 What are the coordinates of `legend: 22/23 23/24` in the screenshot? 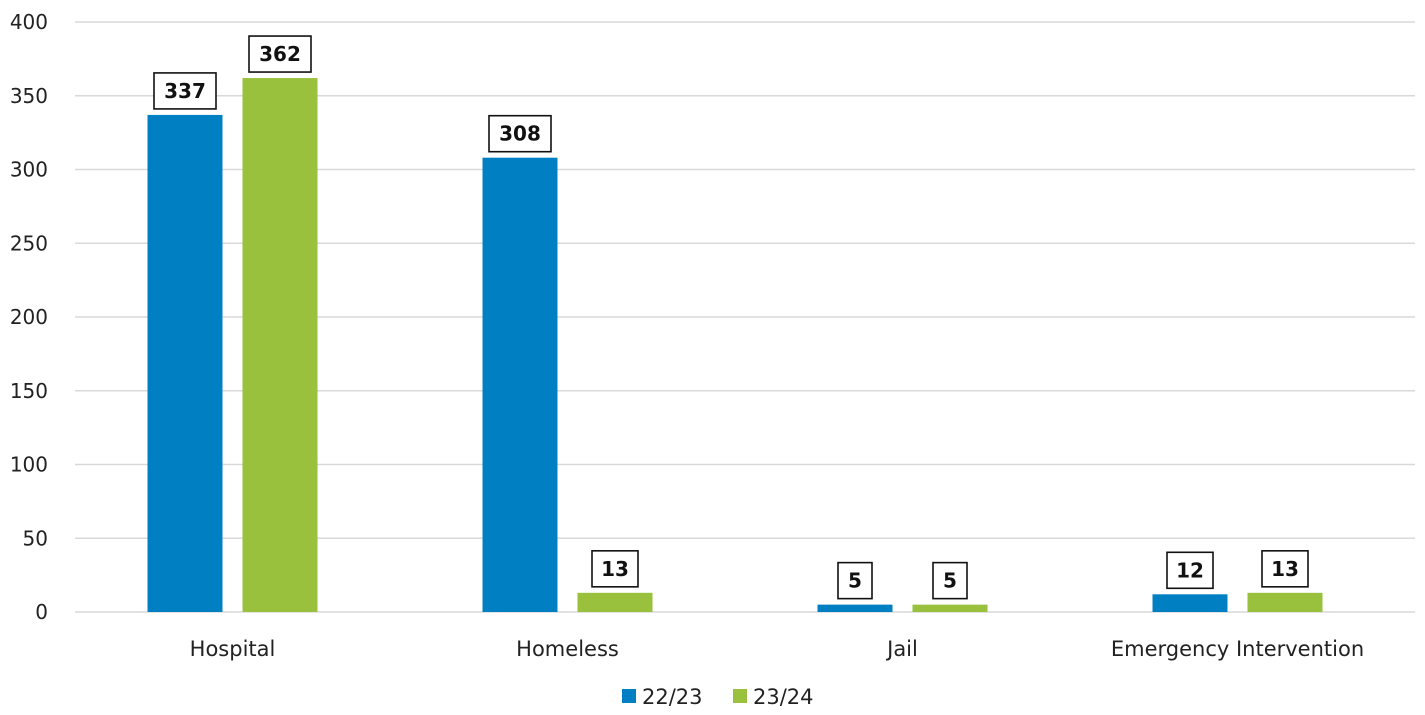 It's located at (718, 697).